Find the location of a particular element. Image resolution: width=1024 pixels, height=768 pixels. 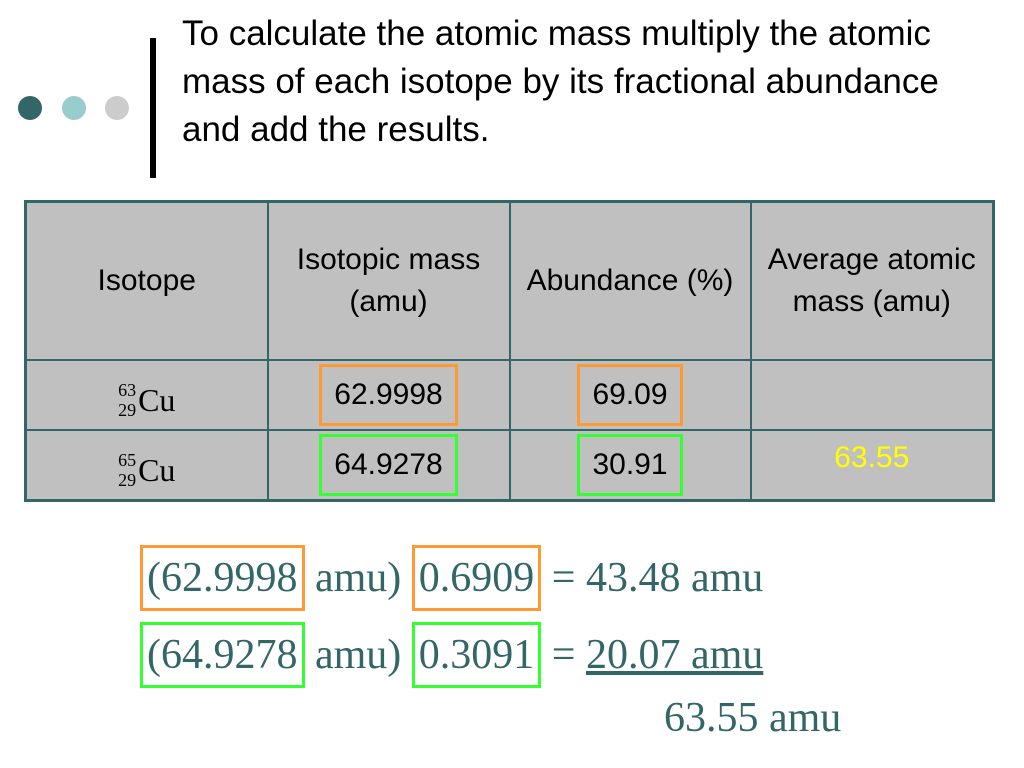

nuclide-symbol: 63 29 Cu is located at coordinates (146, 400).